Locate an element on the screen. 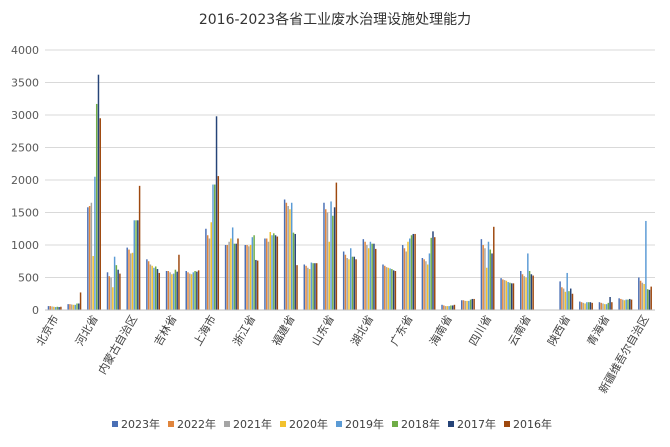  x-tick-label: 山东省 is located at coordinates (323, 330).